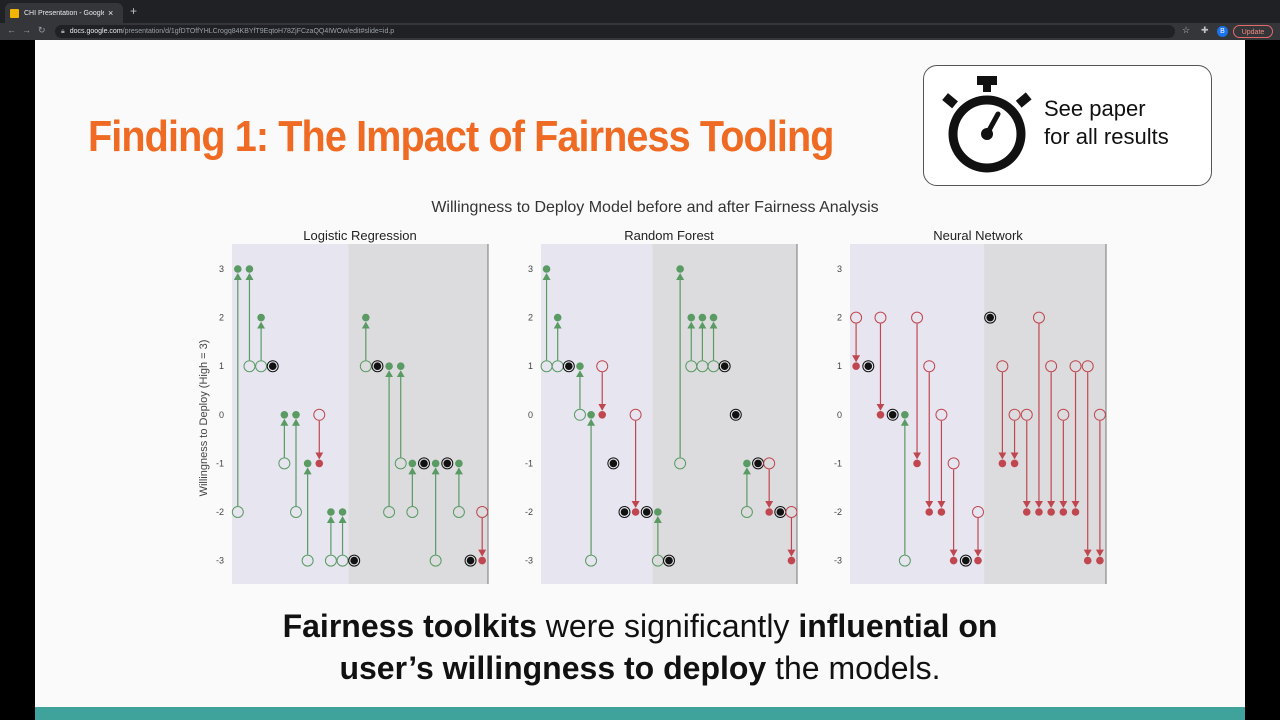  I want to click on avatar: B, so click(1222, 31).